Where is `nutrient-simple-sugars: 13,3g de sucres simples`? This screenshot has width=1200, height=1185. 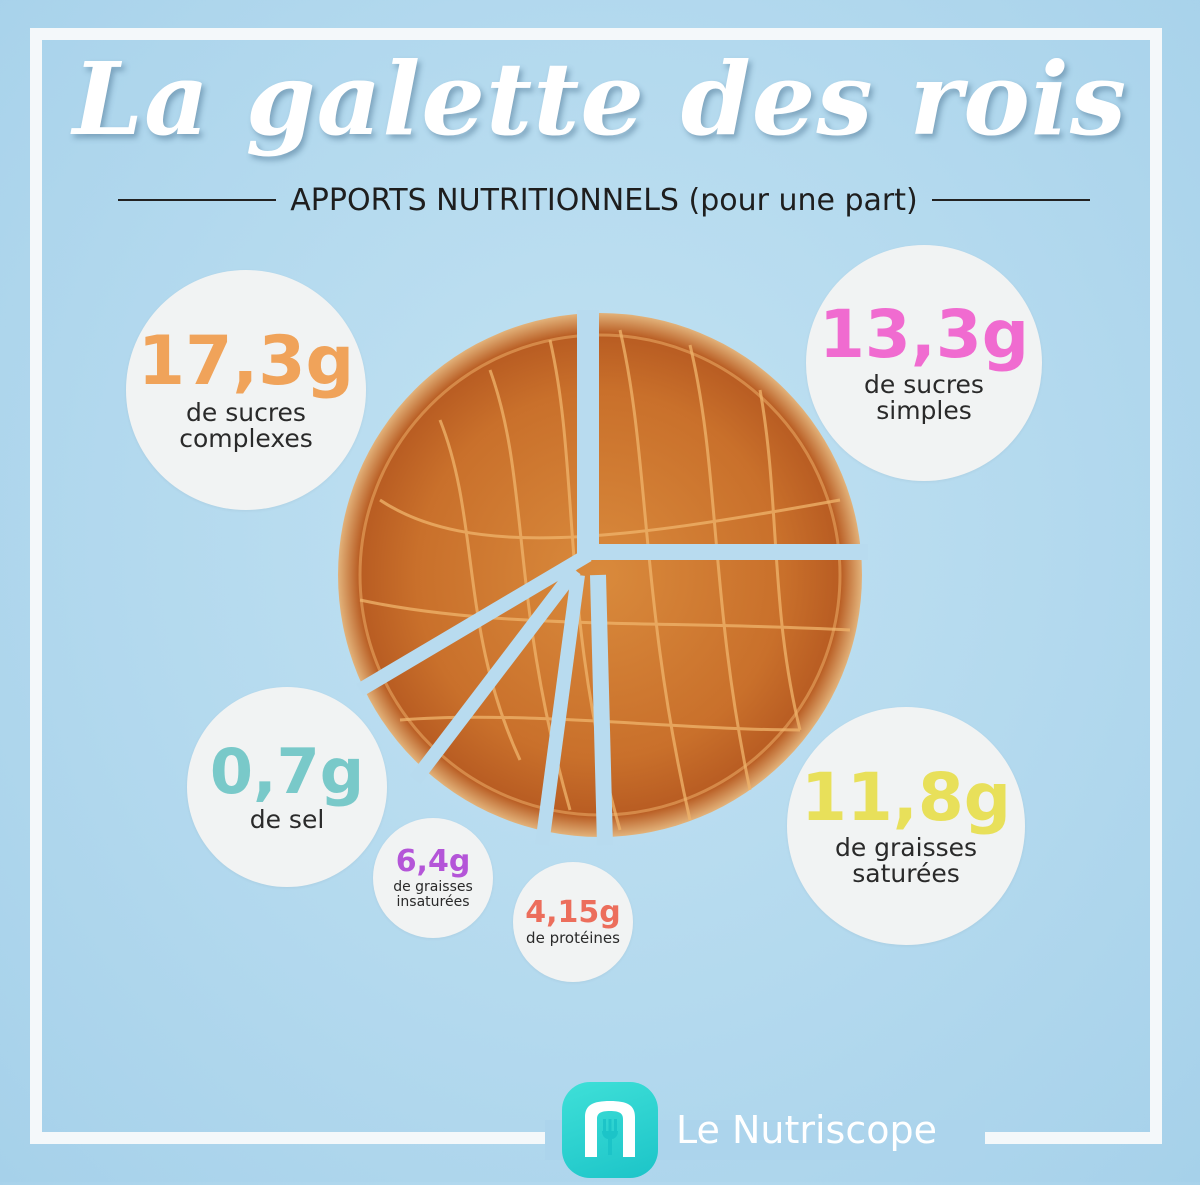
nutrient-simple-sugars: 13,3g de sucres simples is located at coordinates (924, 363).